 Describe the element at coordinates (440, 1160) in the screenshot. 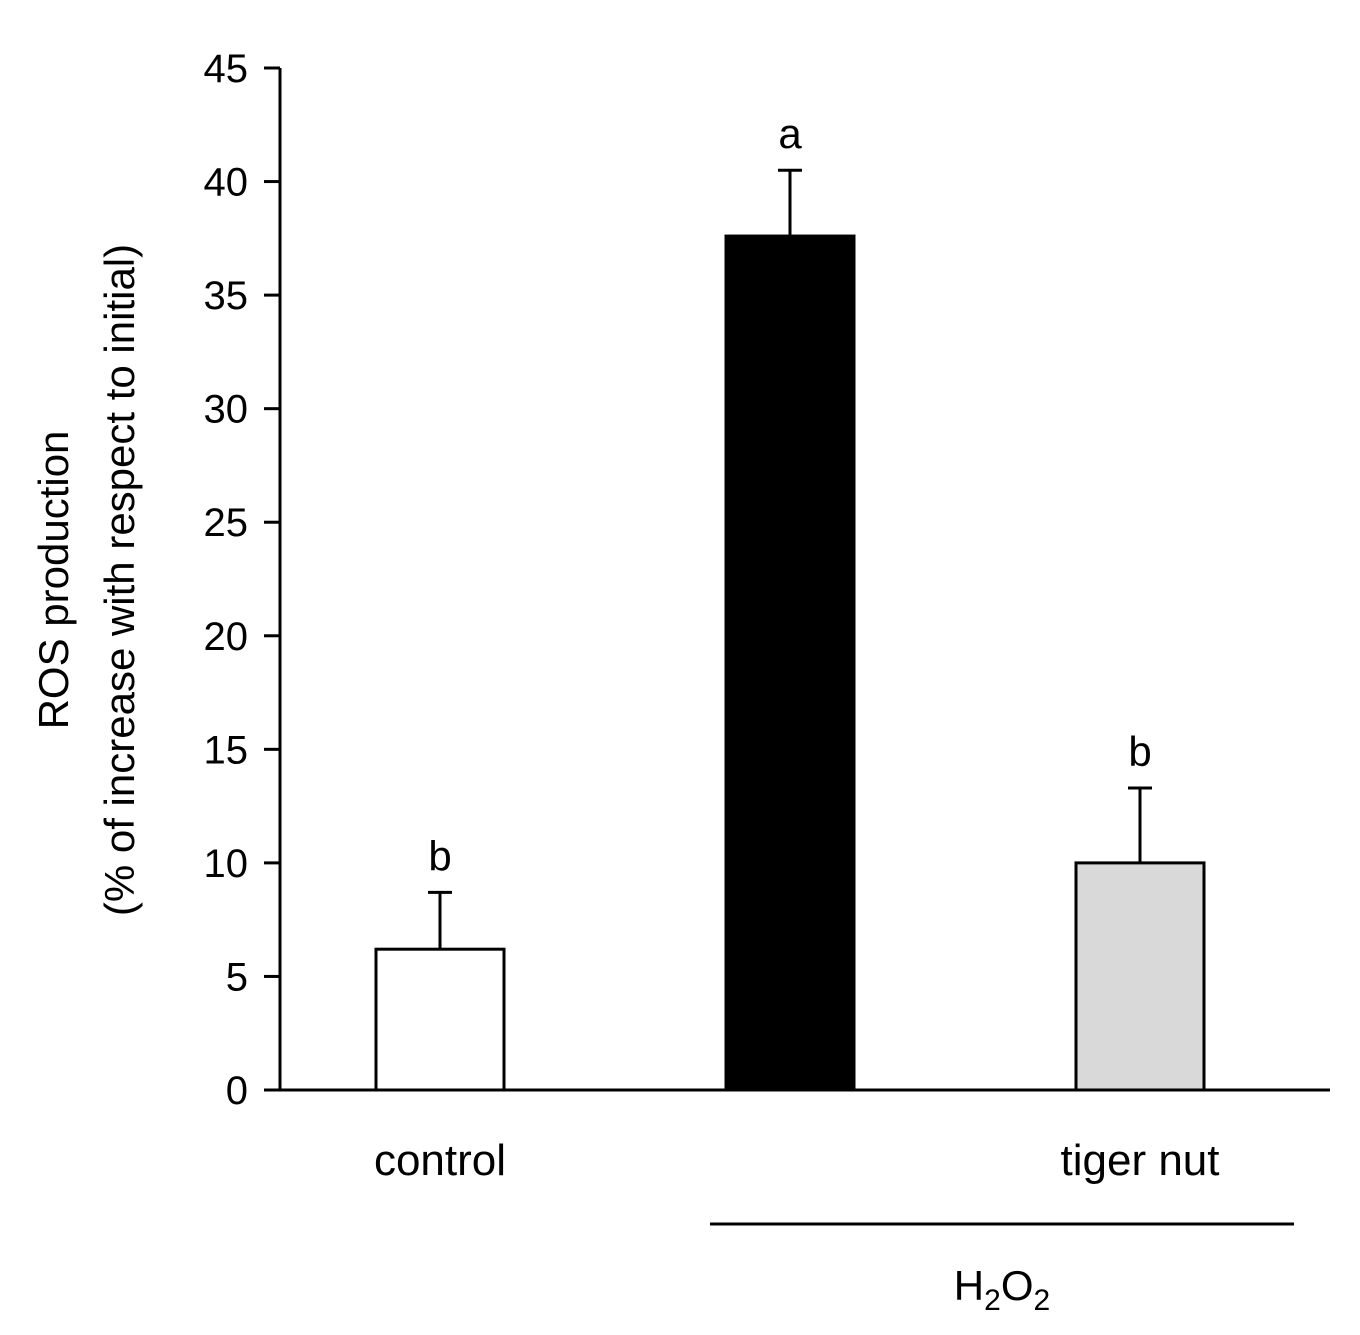

I see `category-label: control` at that location.